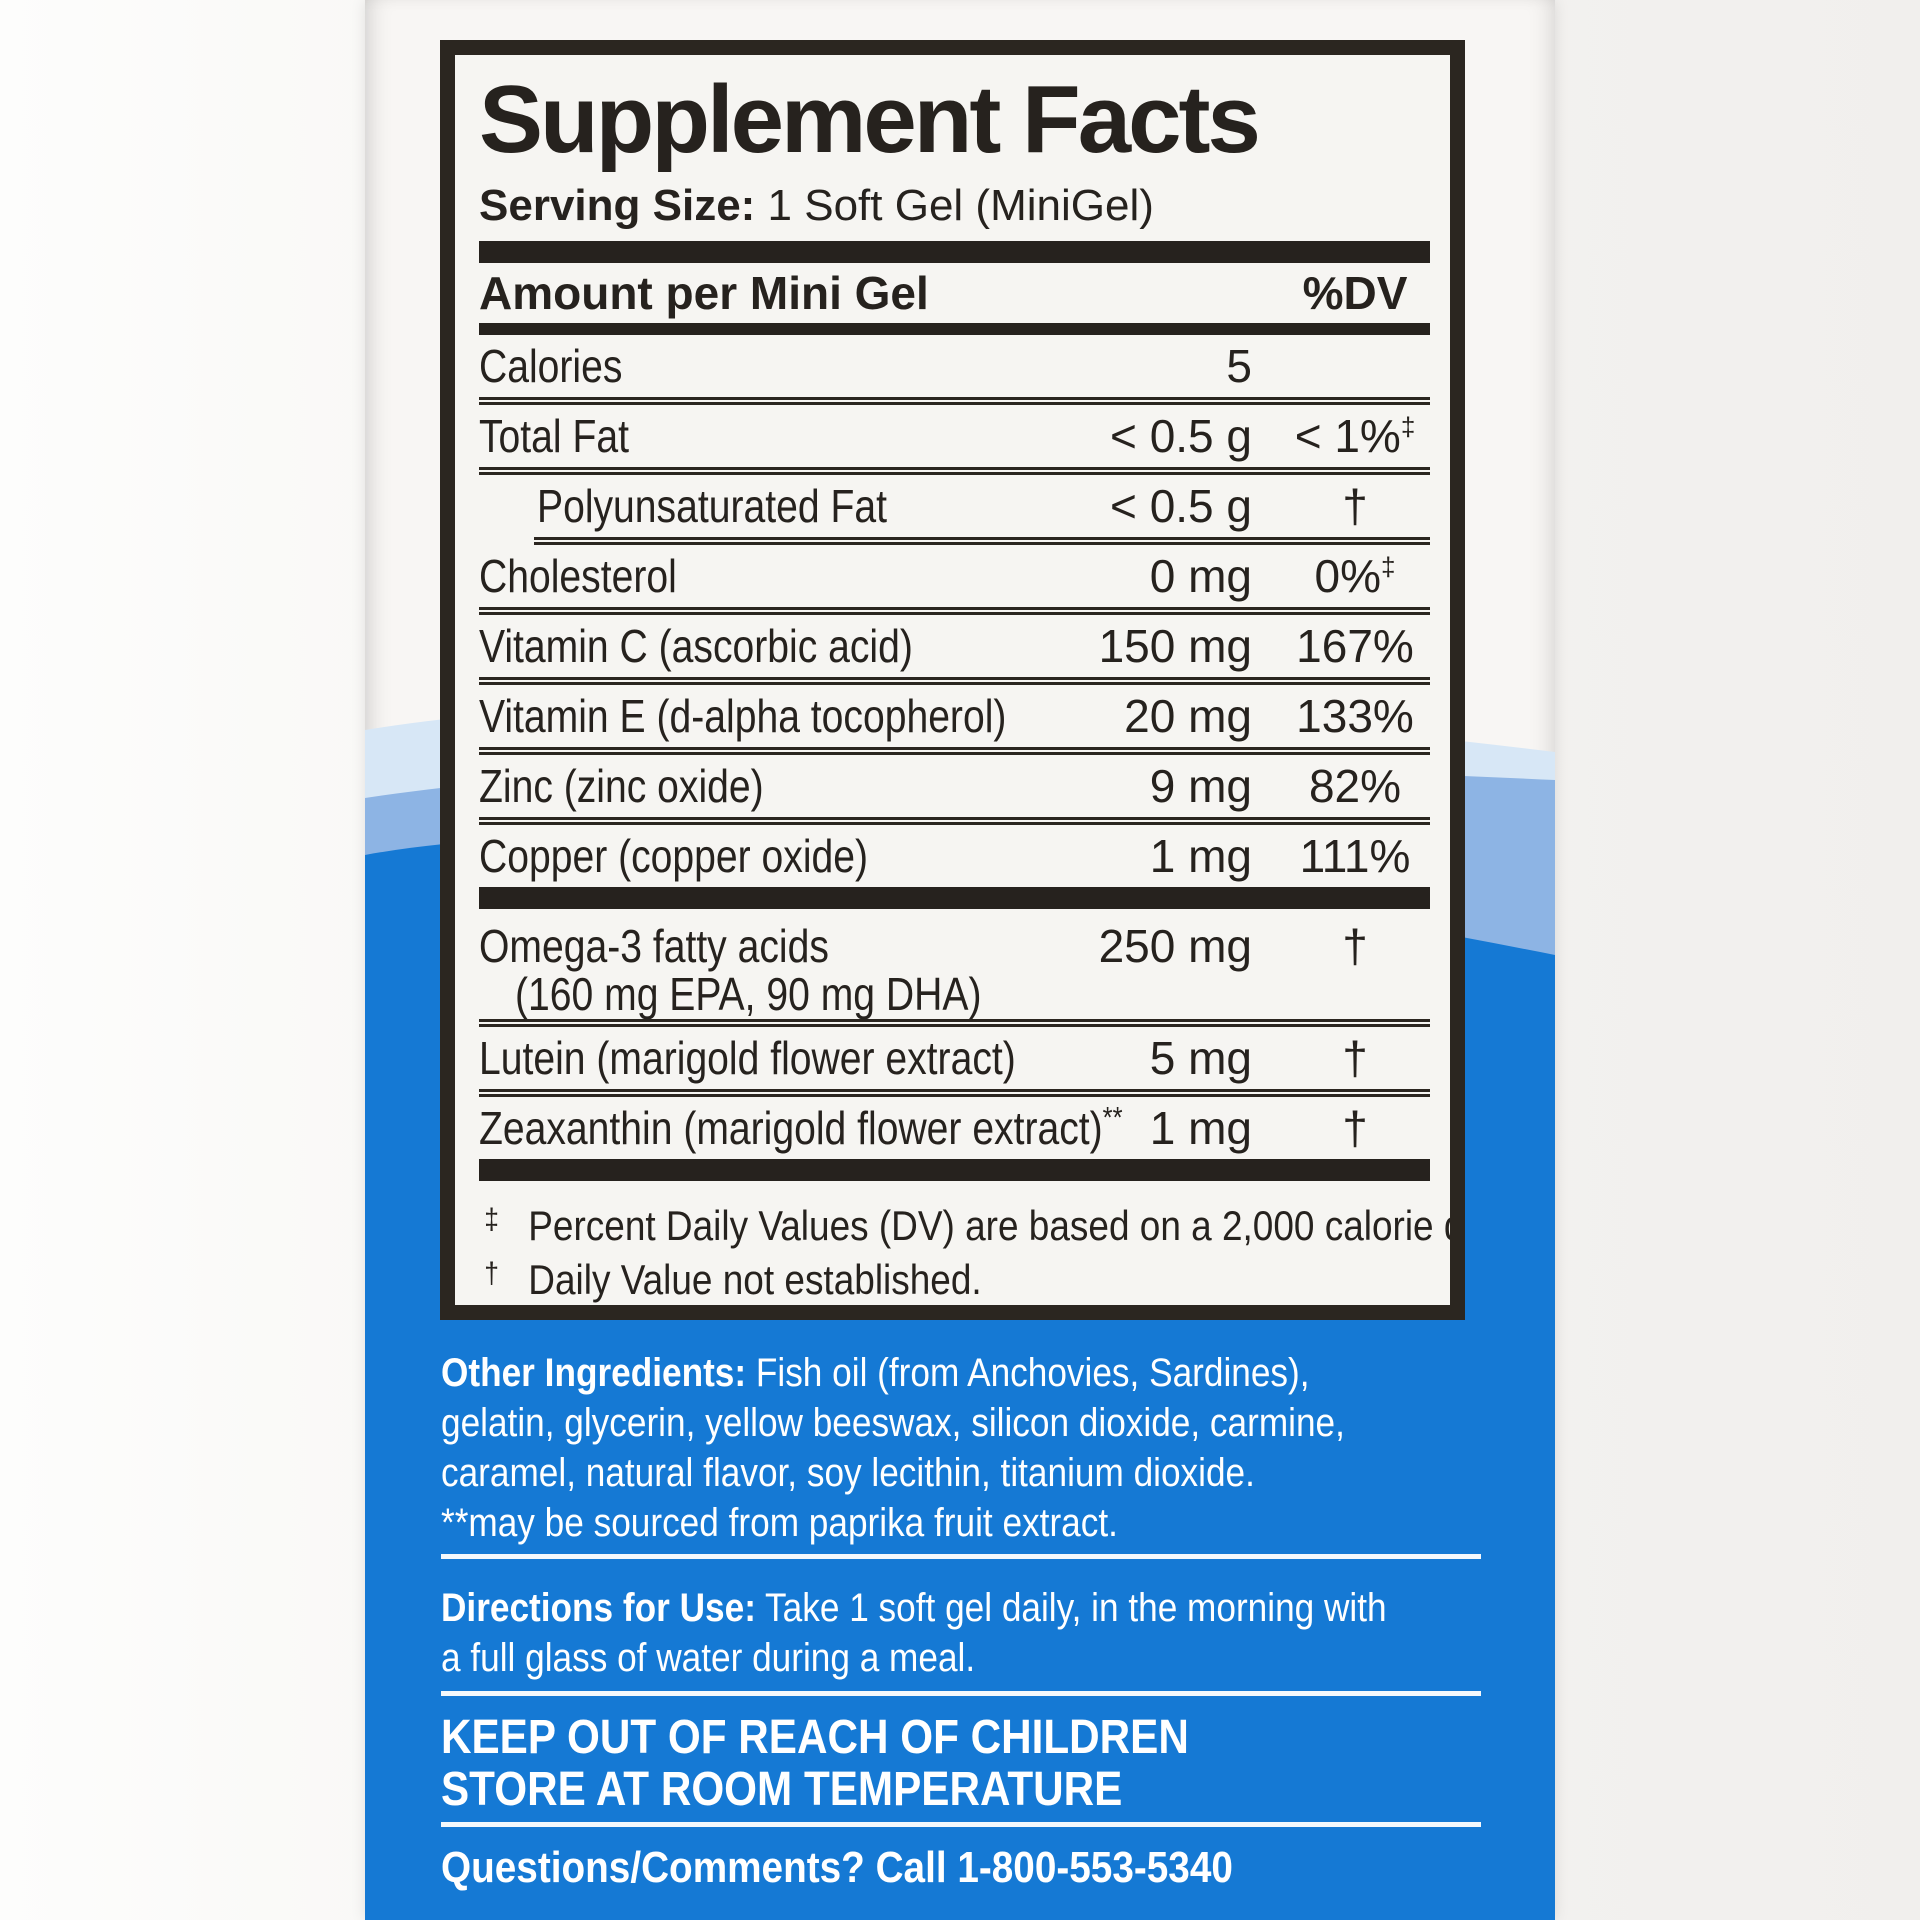  I want to click on serving-size-label: Serving Size:, so click(617, 205).